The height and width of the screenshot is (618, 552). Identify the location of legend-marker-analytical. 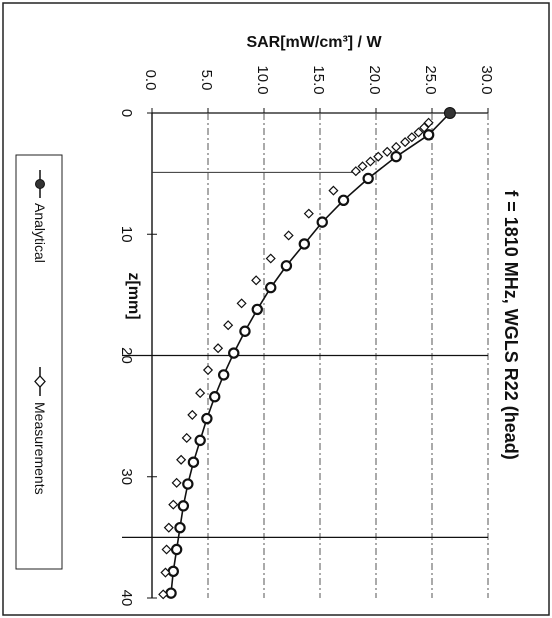
(40, 184).